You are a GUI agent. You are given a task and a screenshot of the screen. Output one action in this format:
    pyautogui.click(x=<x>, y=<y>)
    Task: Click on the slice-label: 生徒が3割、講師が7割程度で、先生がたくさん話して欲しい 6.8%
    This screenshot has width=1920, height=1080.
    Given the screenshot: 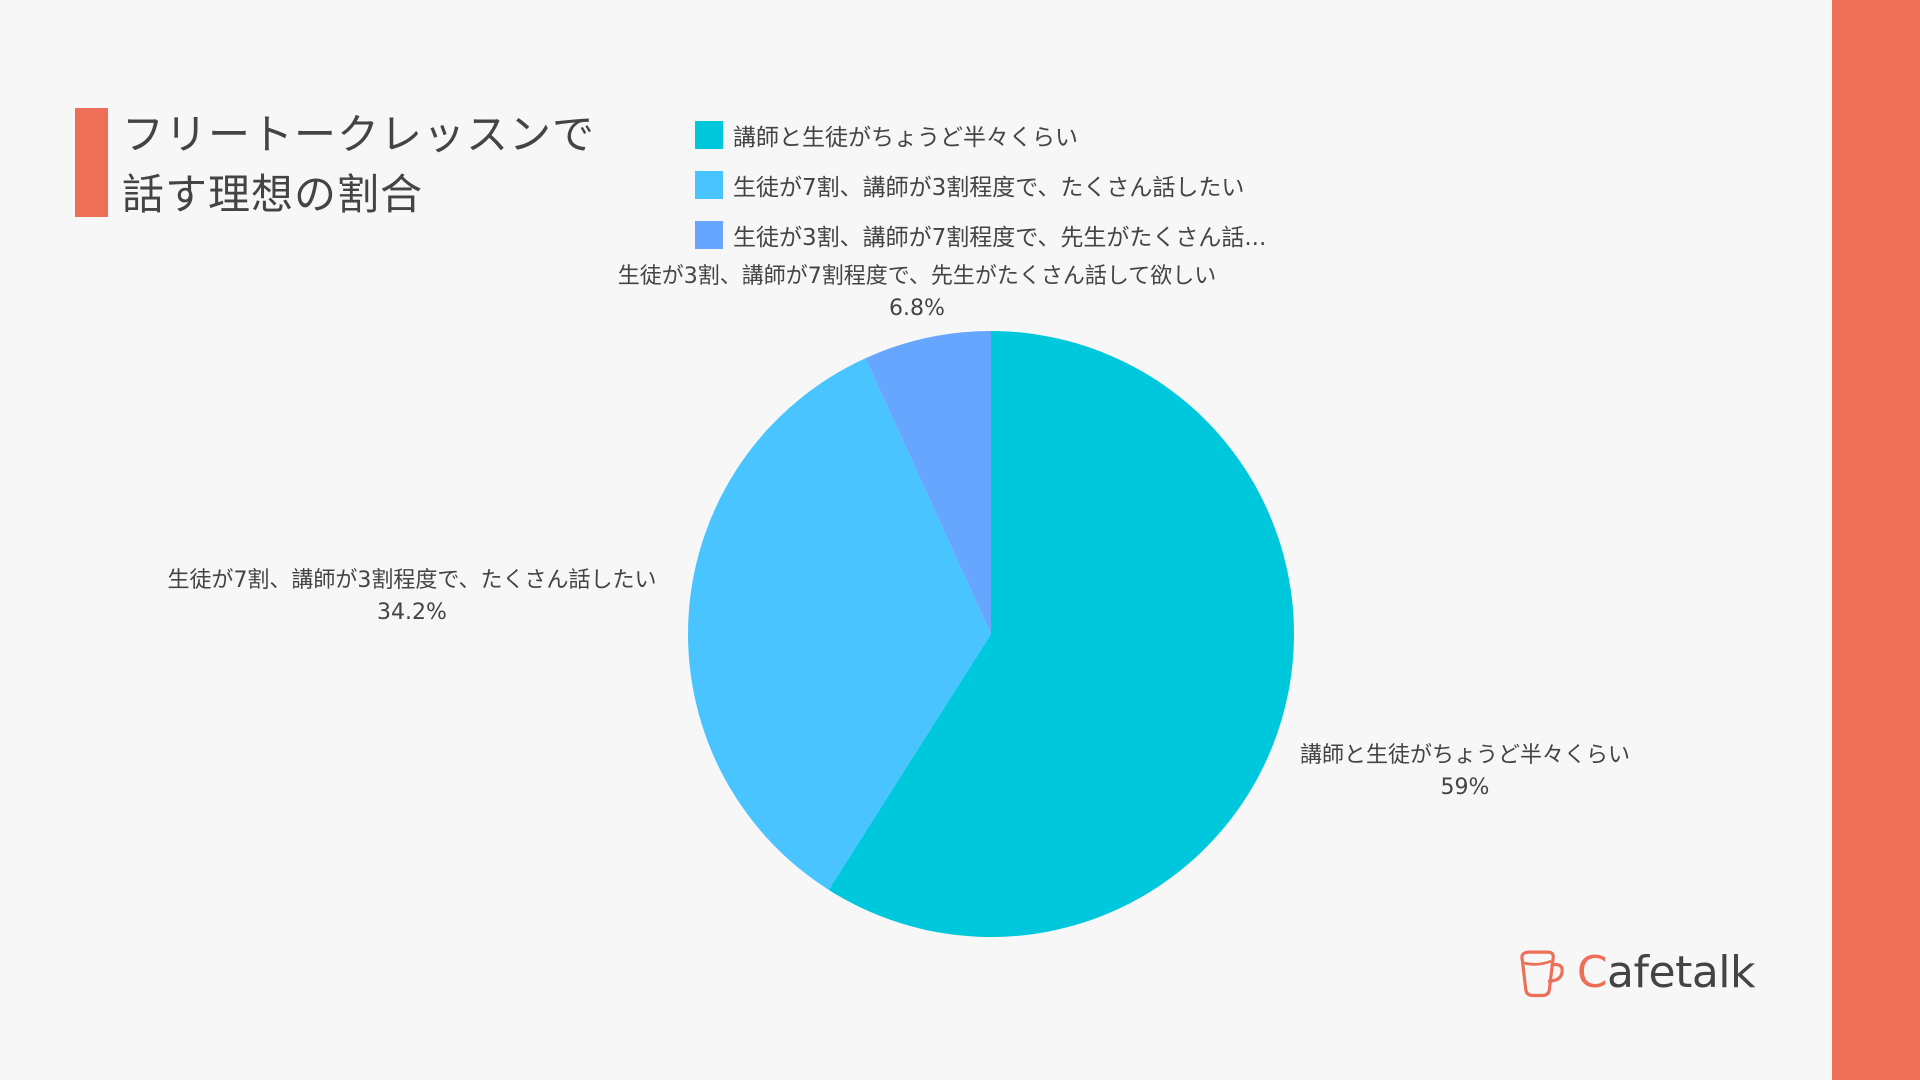 What is the action you would take?
    pyautogui.click(x=917, y=293)
    